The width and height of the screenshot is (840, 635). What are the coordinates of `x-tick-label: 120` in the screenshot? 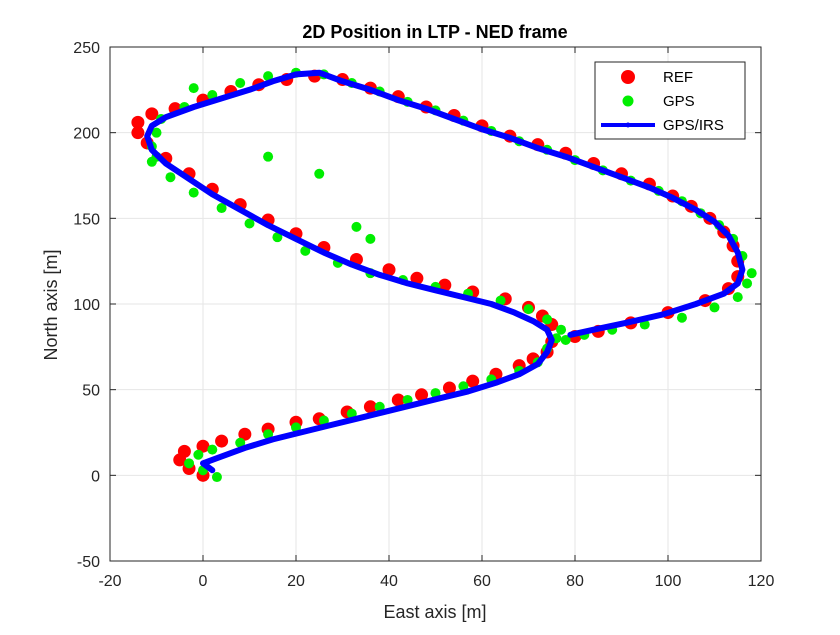 It's located at (761, 581).